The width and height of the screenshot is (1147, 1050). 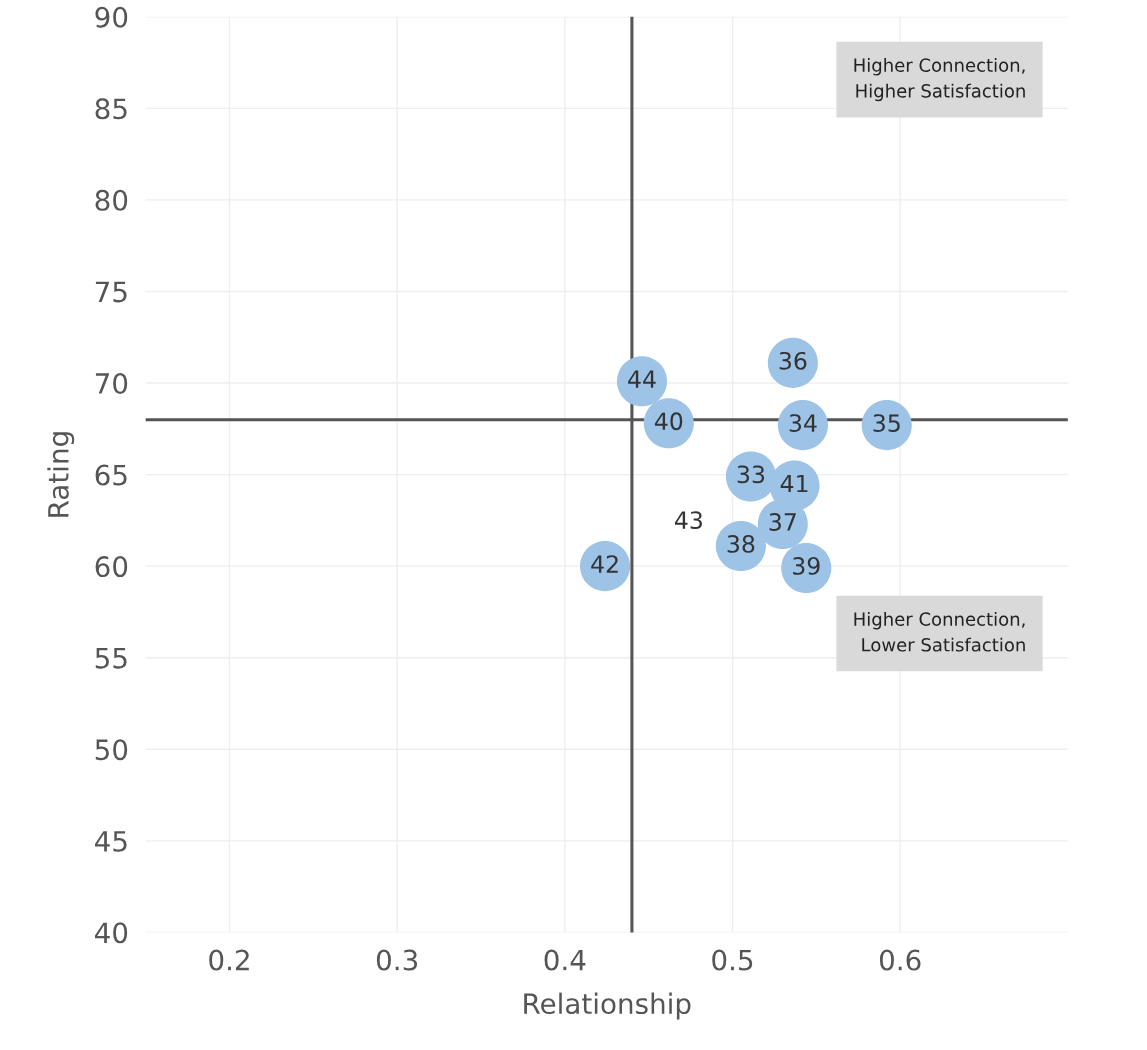 I want to click on y-tick-label: 75, so click(x=111, y=292).